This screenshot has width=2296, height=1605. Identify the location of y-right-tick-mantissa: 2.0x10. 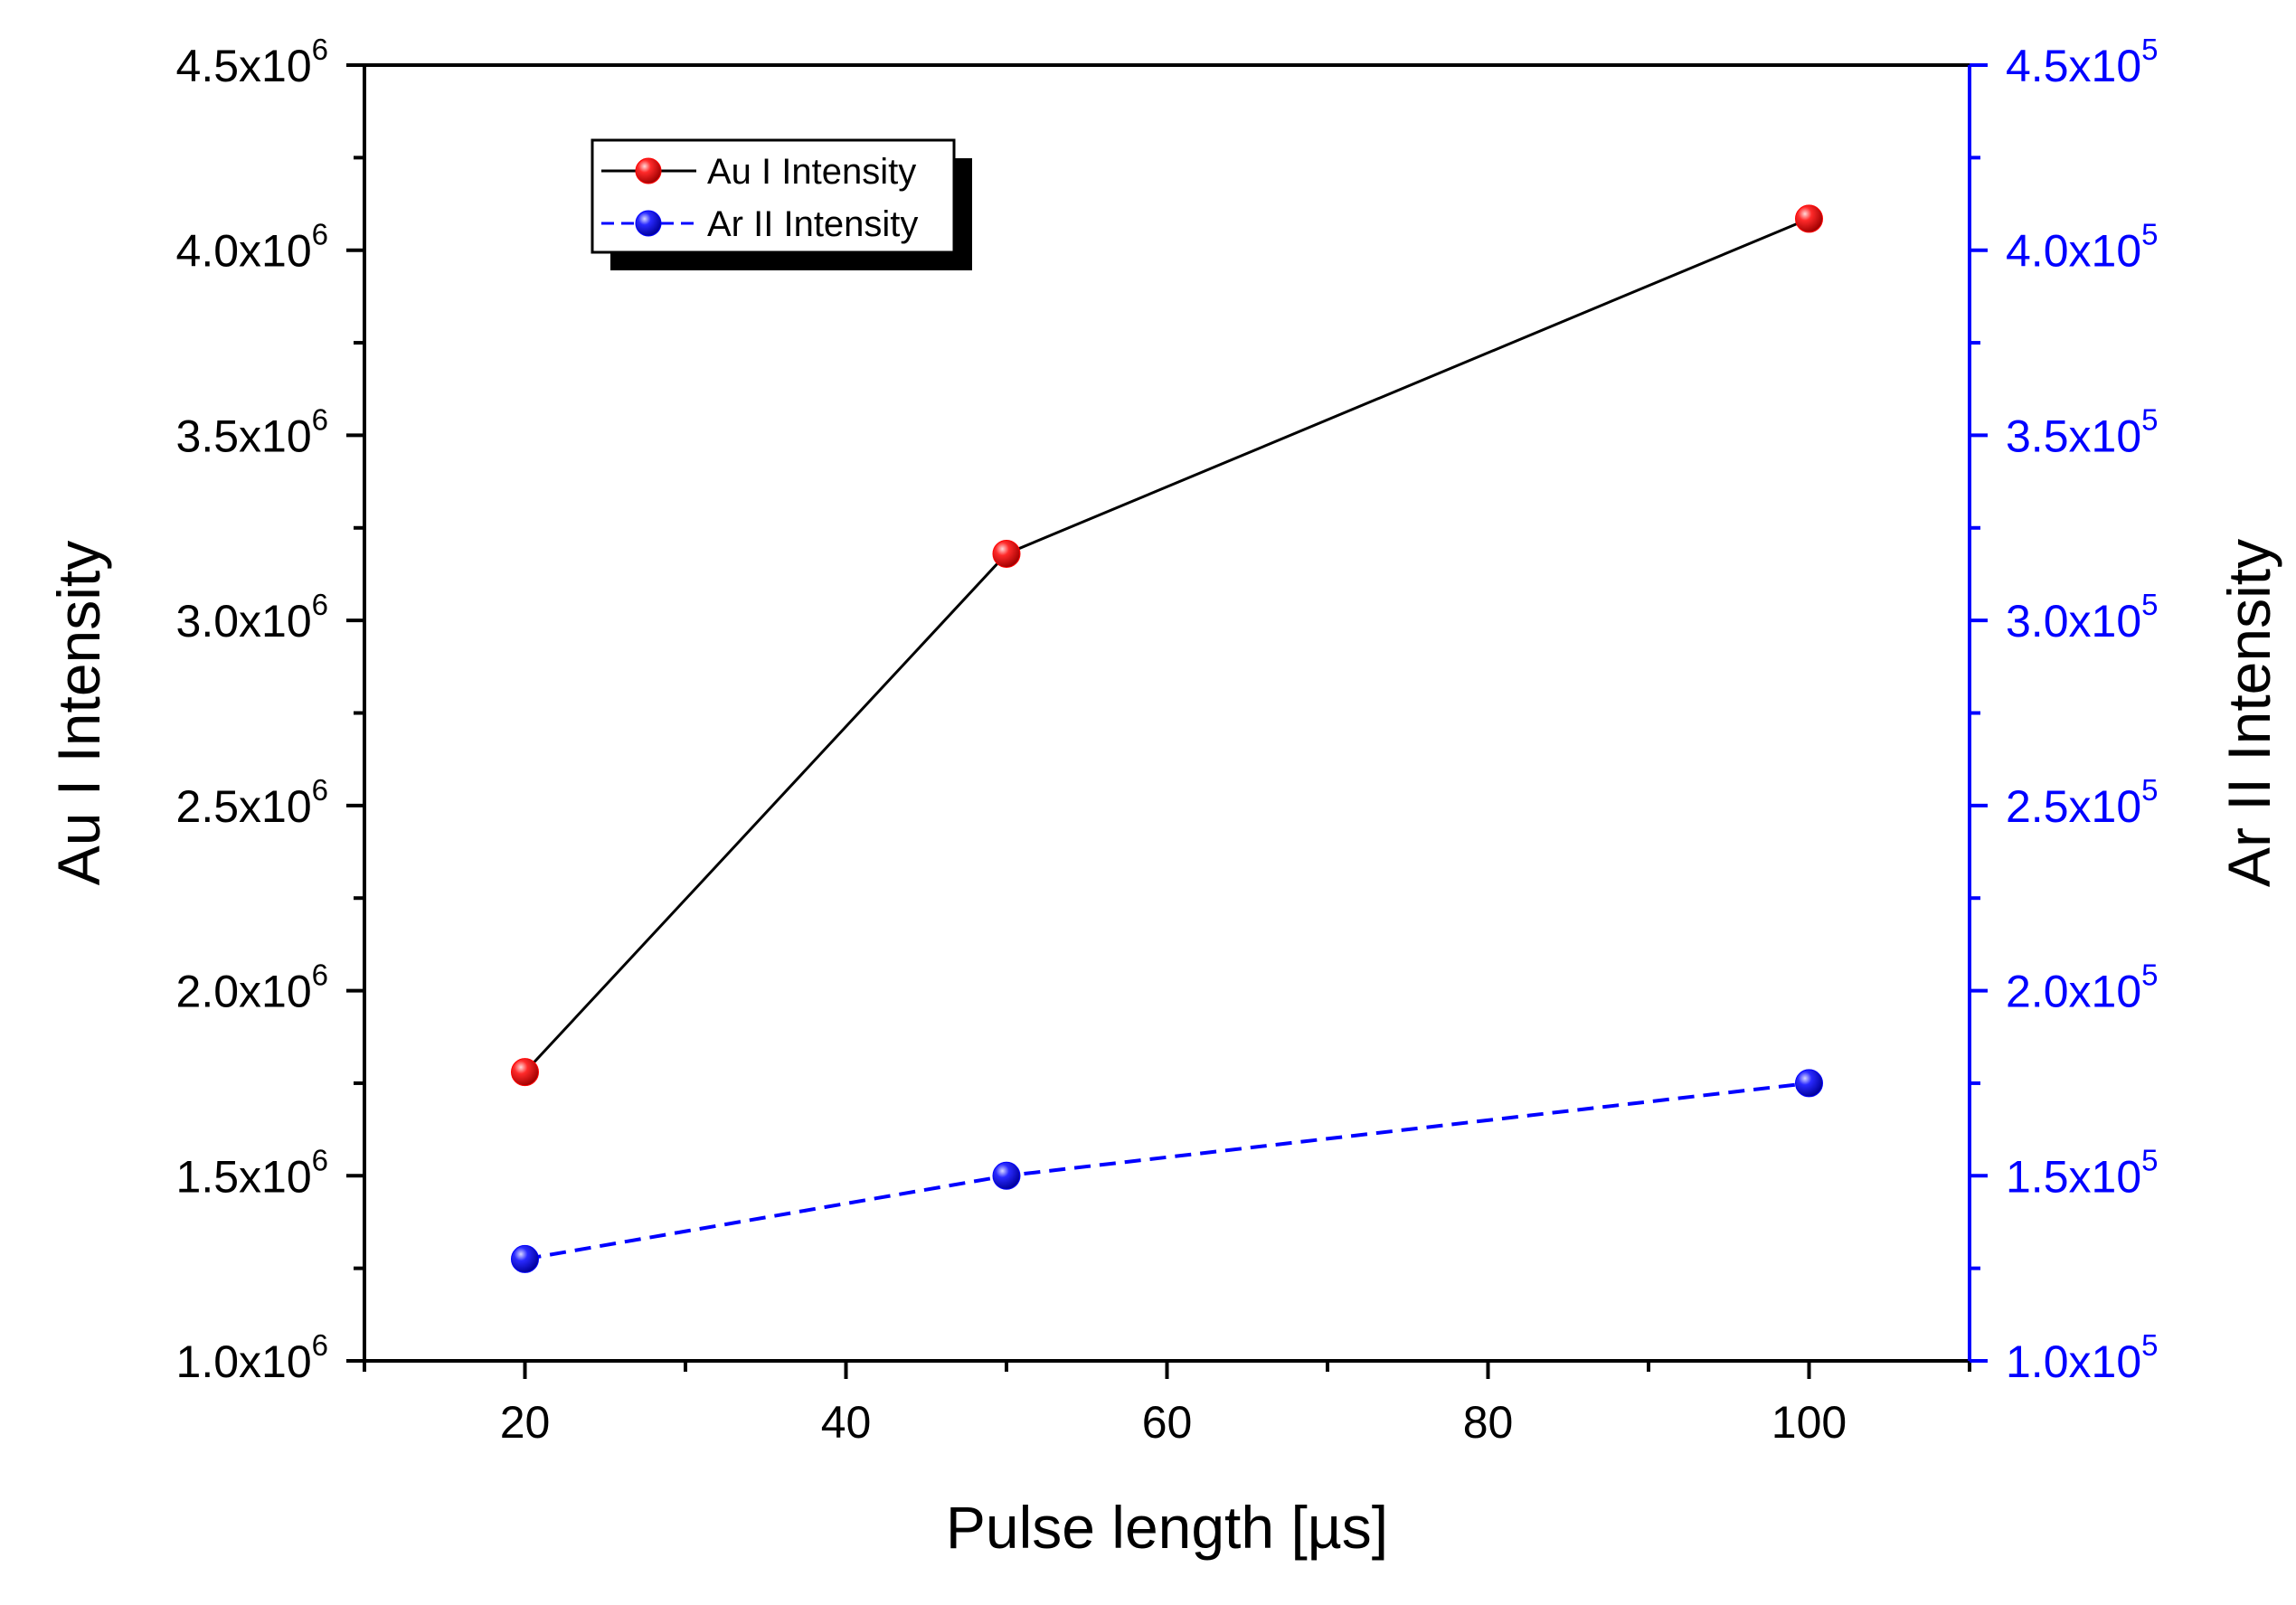
(2073, 992).